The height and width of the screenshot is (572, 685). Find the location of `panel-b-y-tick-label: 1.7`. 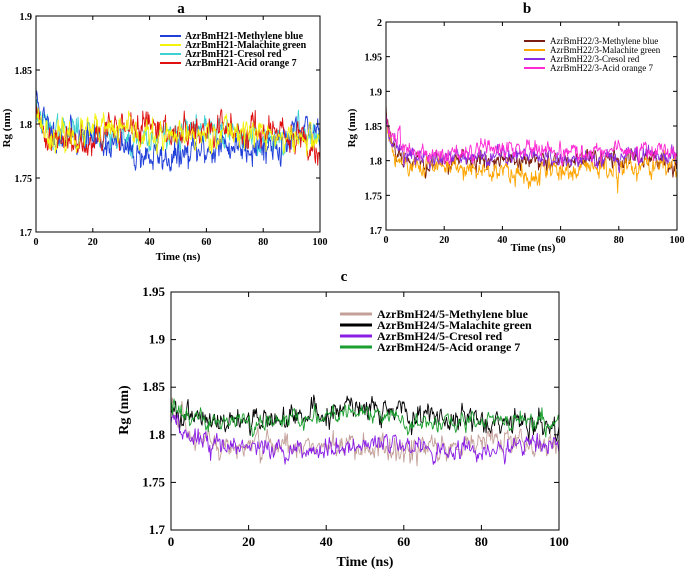

panel-b-y-tick-label: 1.7 is located at coordinates (376, 231).